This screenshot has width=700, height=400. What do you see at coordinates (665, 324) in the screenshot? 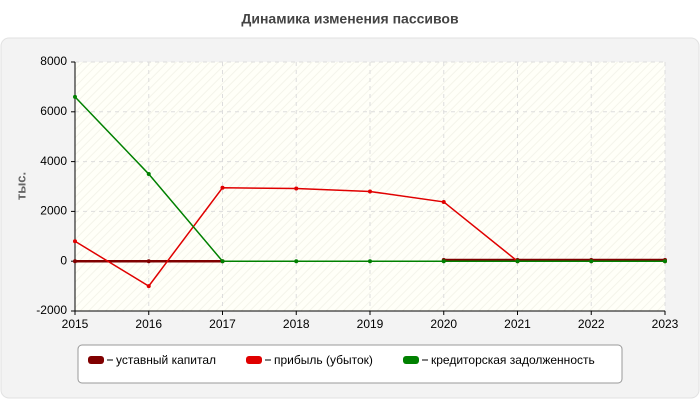
I see `x-tick-label: 2023` at bounding box center [665, 324].